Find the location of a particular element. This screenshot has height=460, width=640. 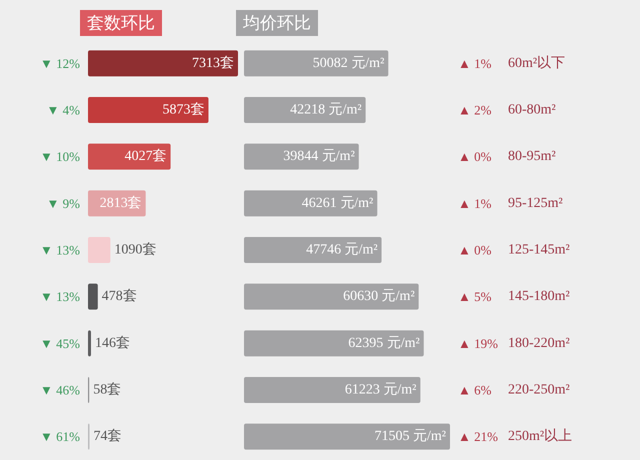

data-label: 61223 元/m² is located at coordinates (380, 390).